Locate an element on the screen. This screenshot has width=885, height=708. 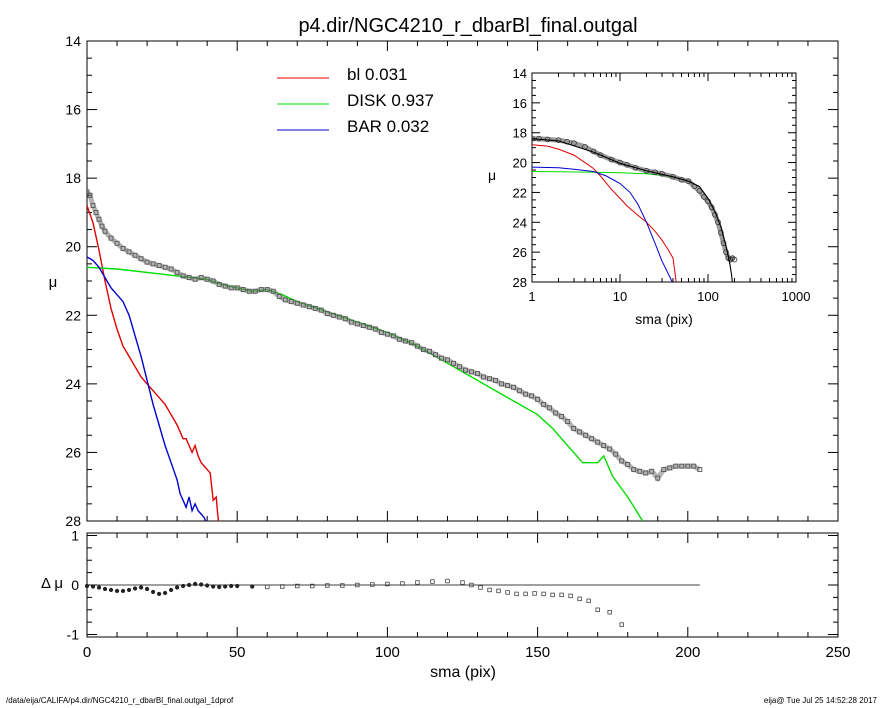
residual-y-axis-label: Δ μ is located at coordinates (52, 583).